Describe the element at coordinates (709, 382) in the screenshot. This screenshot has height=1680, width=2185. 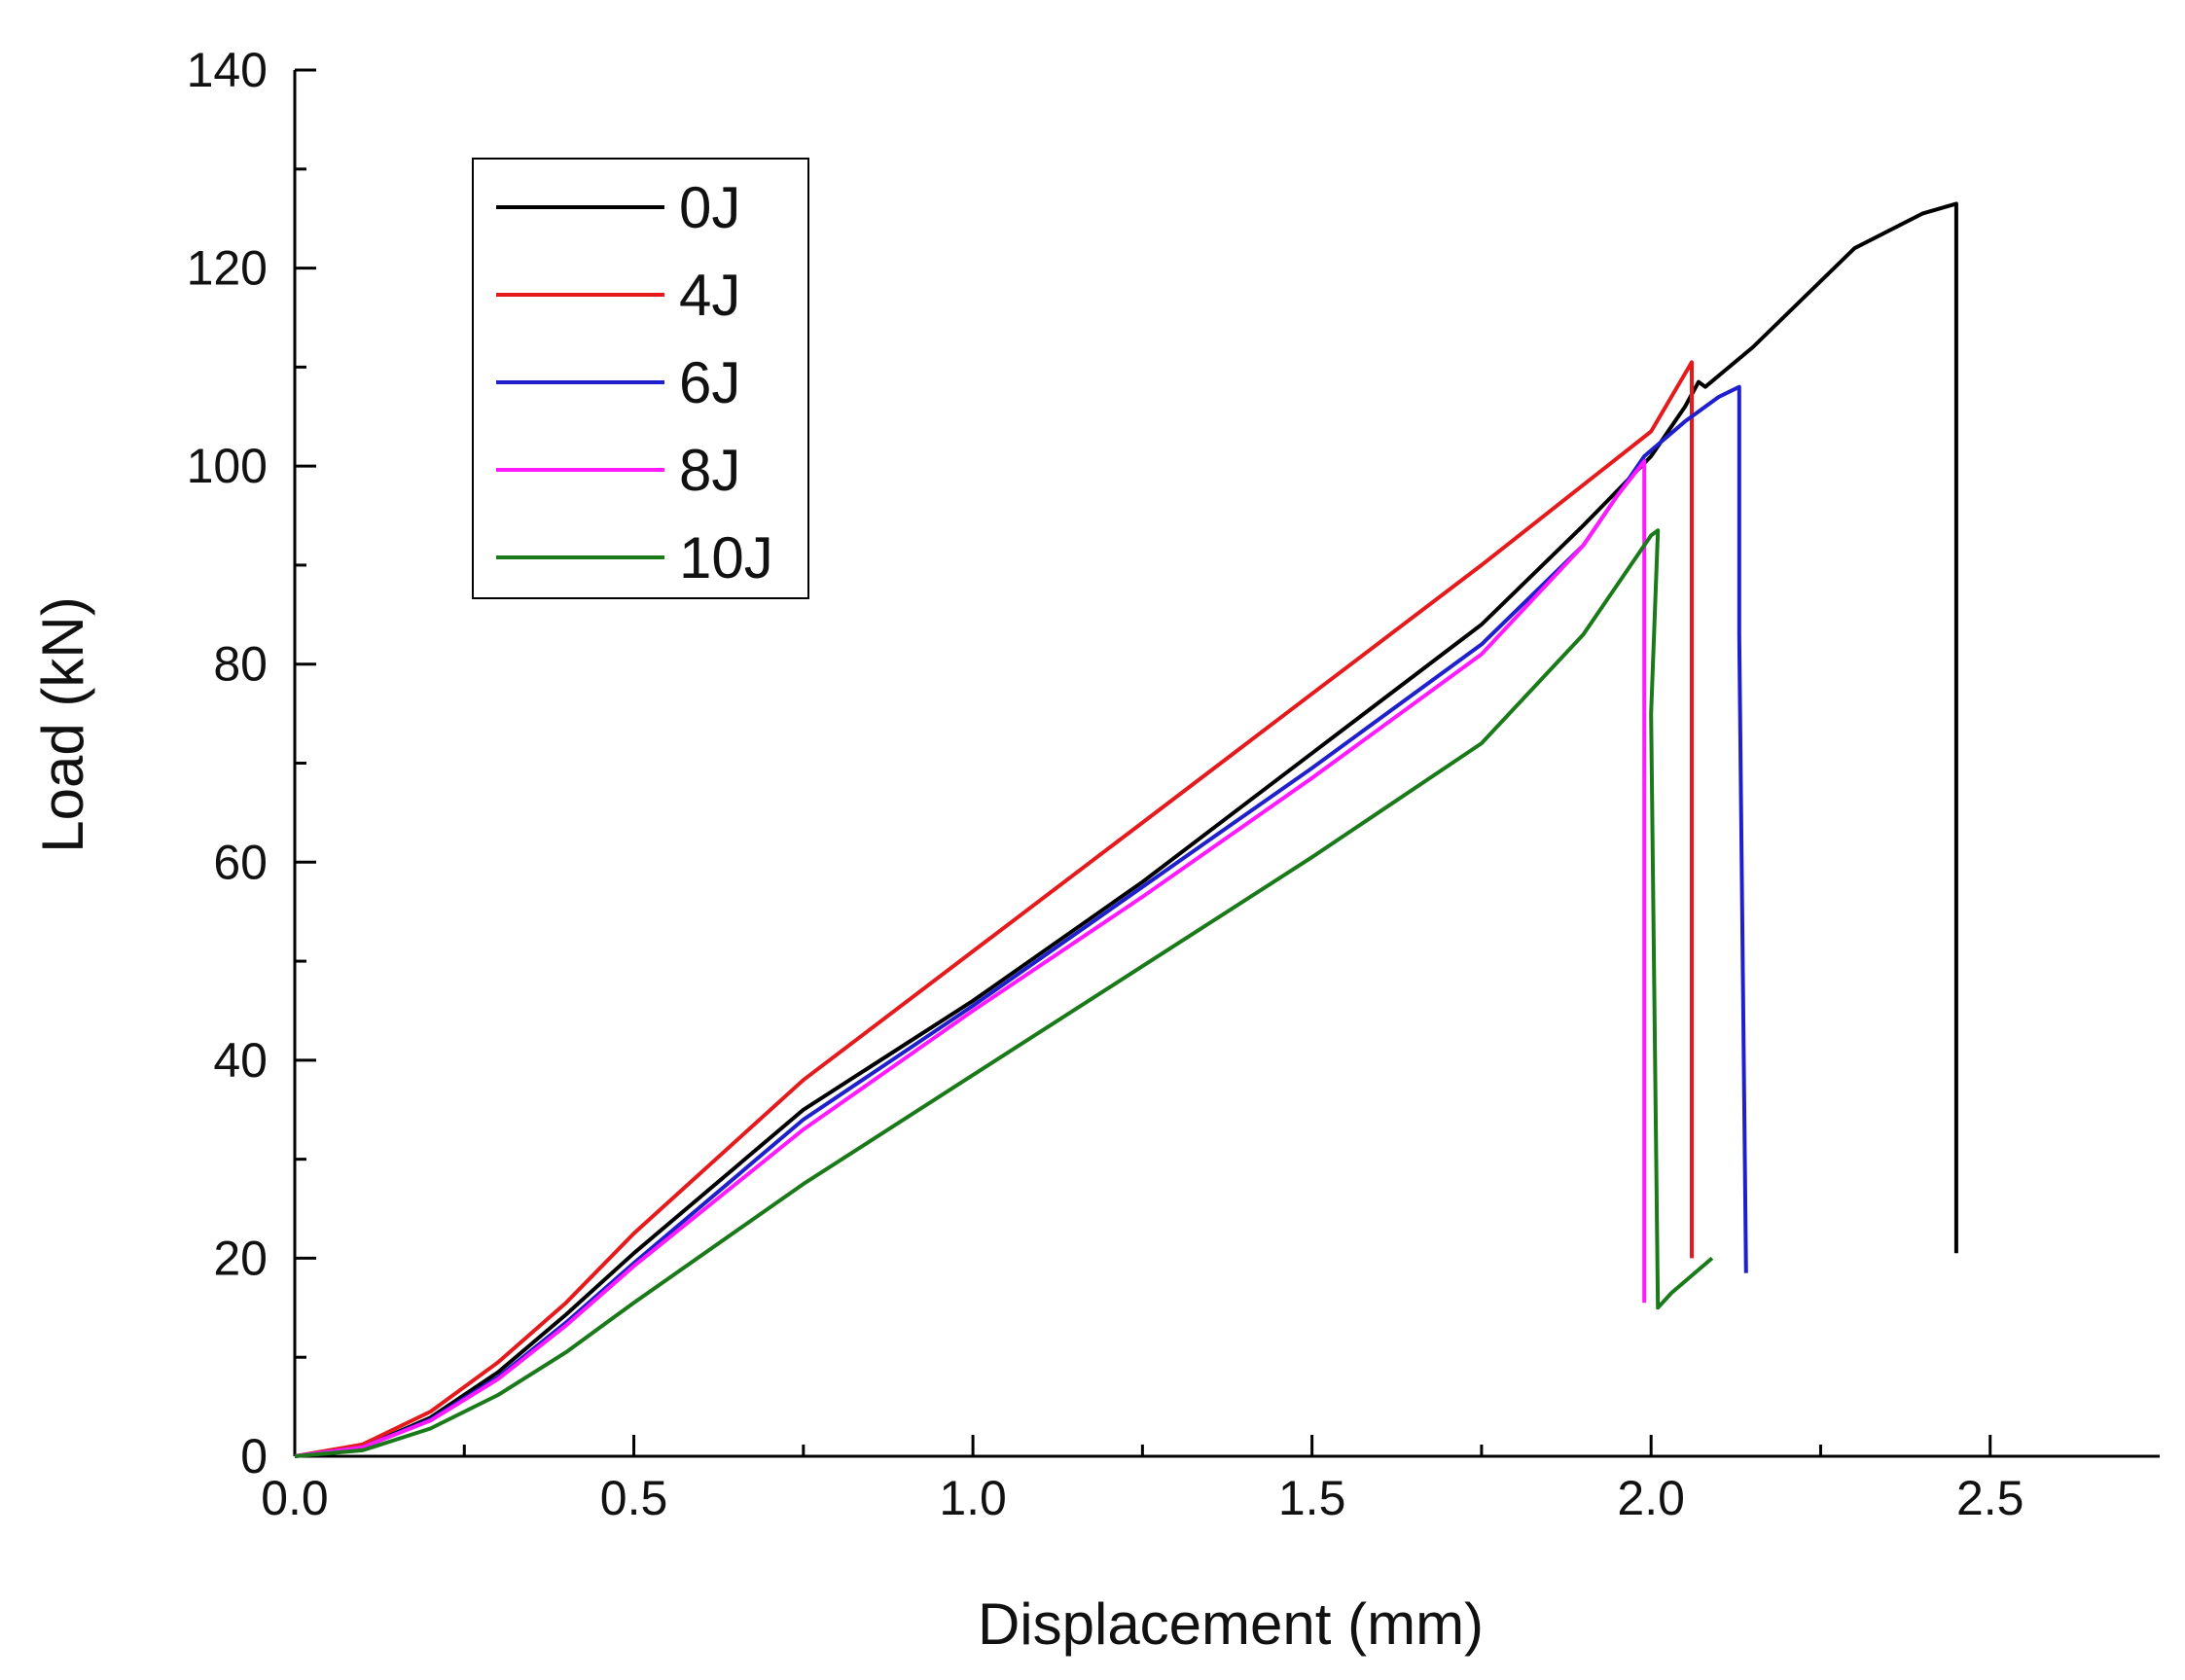
I see `legend-label-6j: 6J` at that location.